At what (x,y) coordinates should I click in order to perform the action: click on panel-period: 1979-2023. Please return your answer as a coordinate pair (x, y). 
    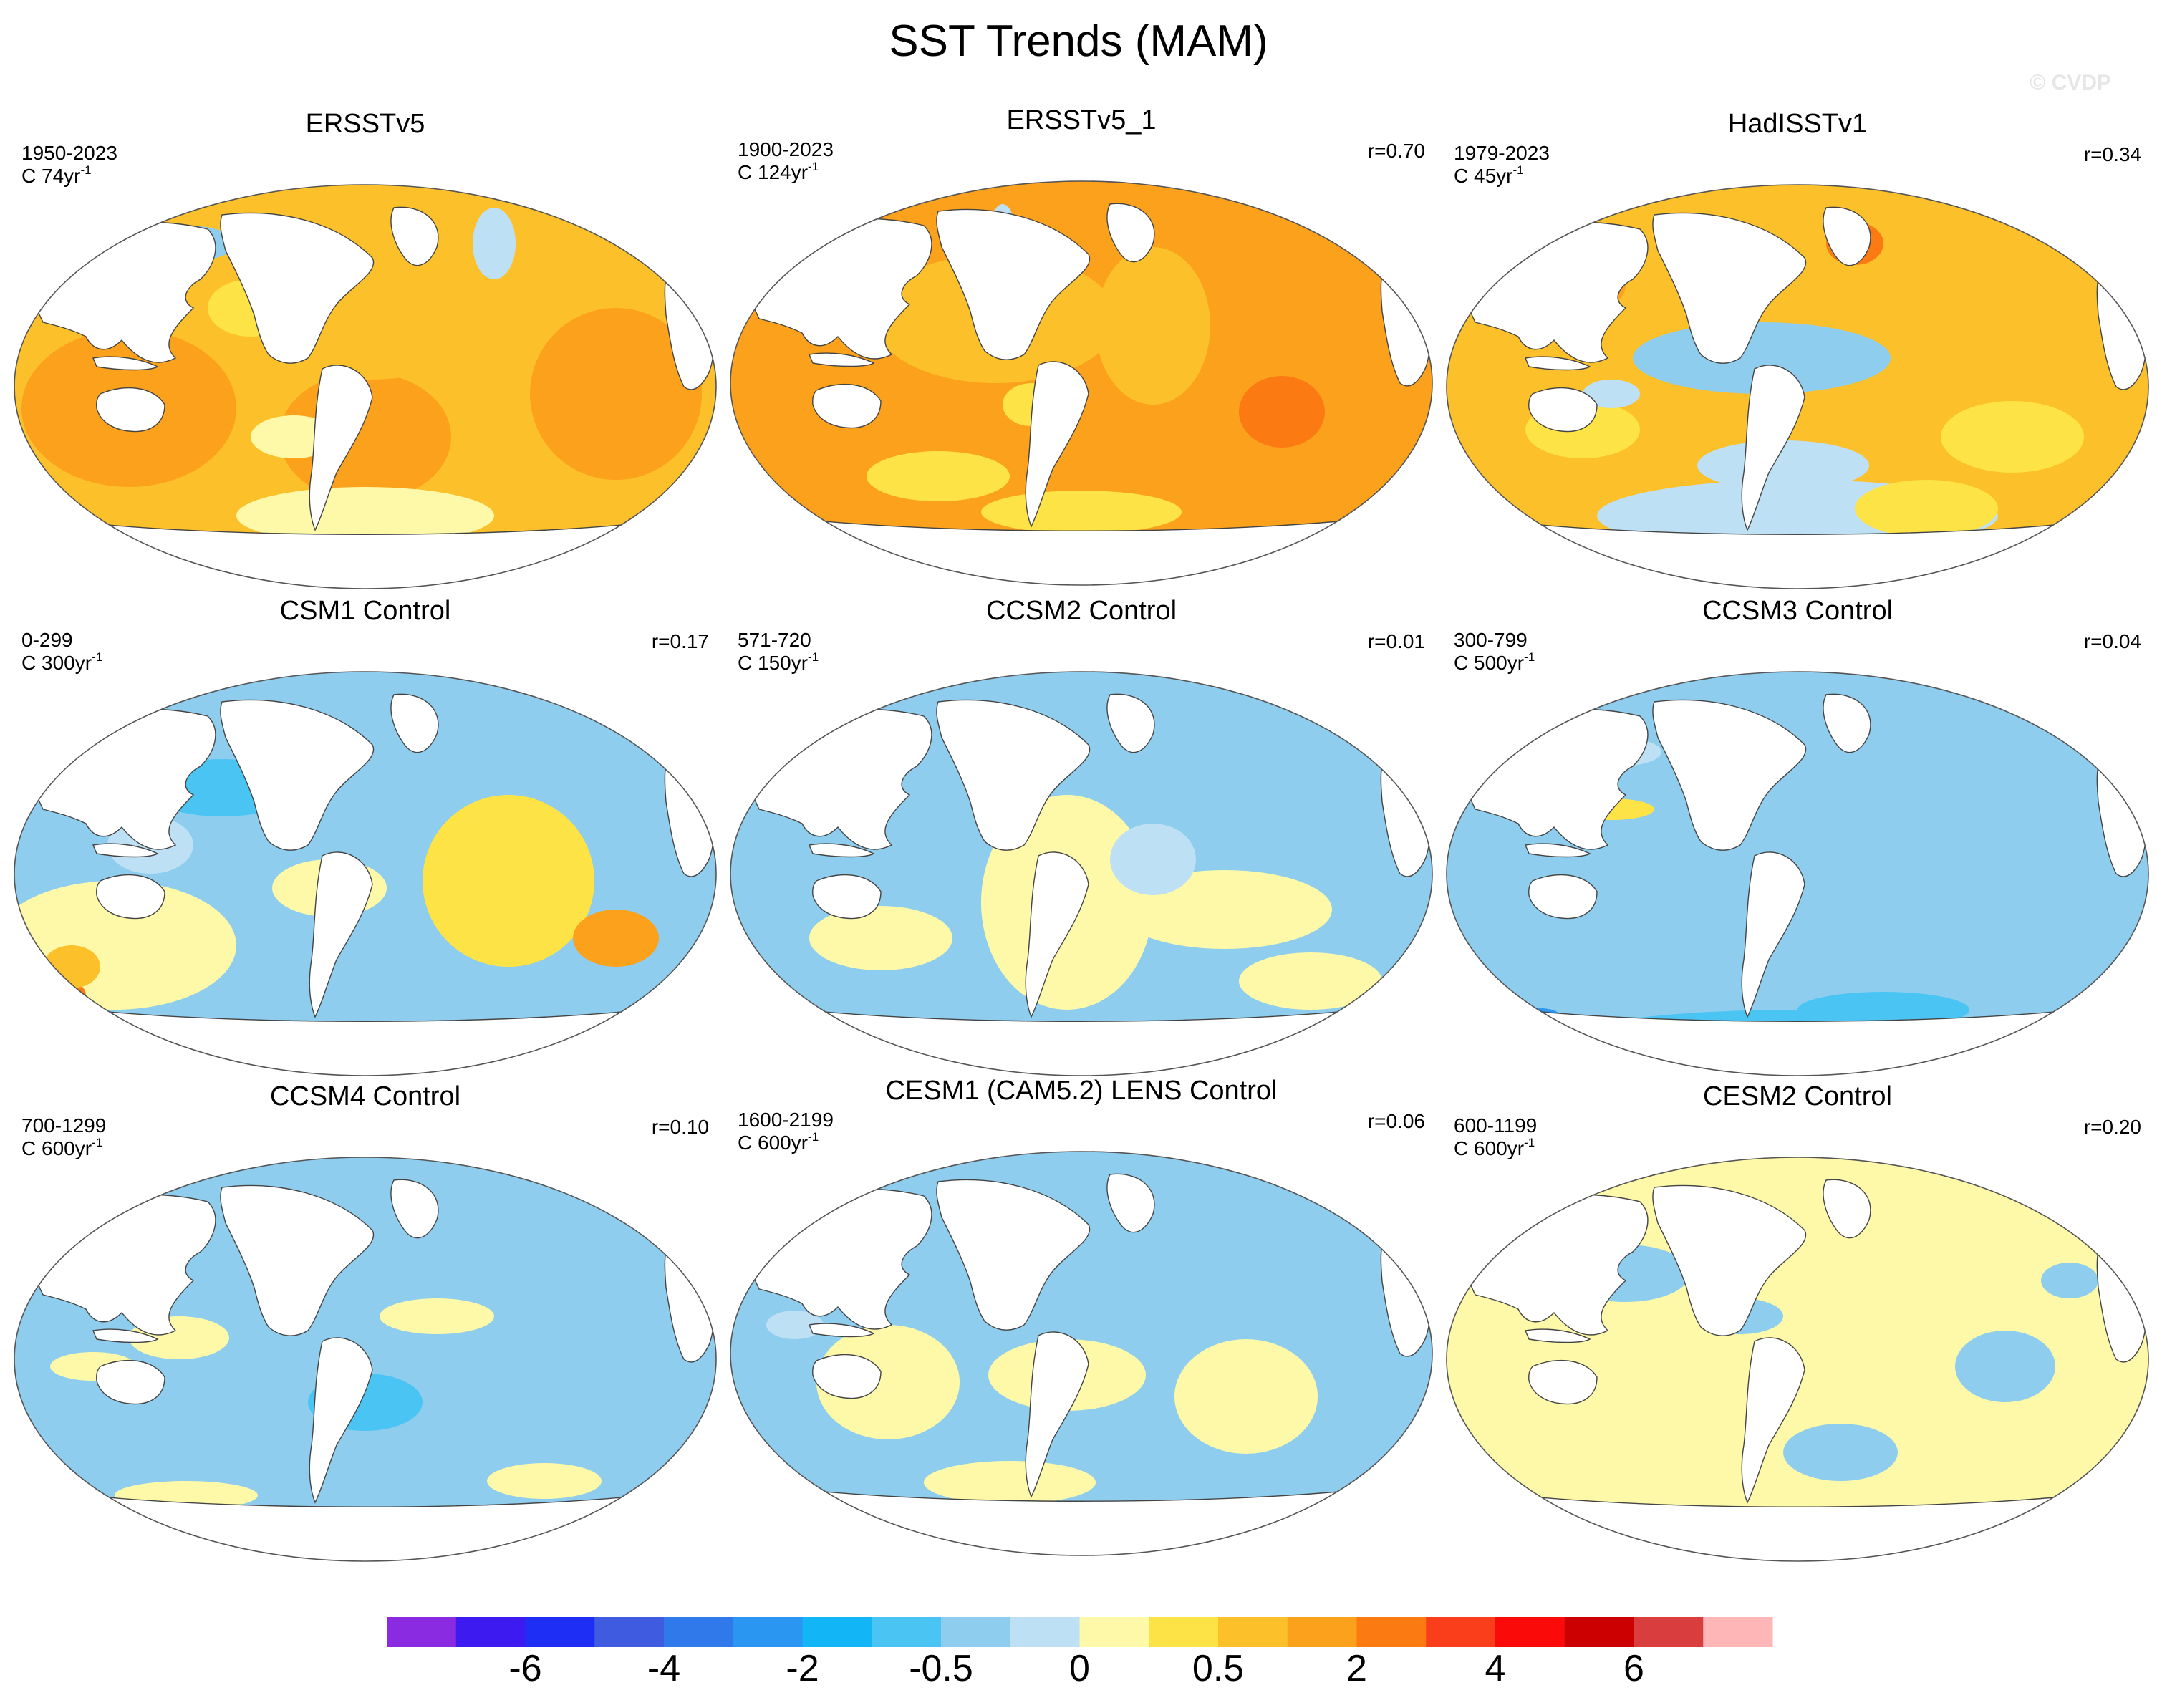
    Looking at the image, I should click on (1502, 153).